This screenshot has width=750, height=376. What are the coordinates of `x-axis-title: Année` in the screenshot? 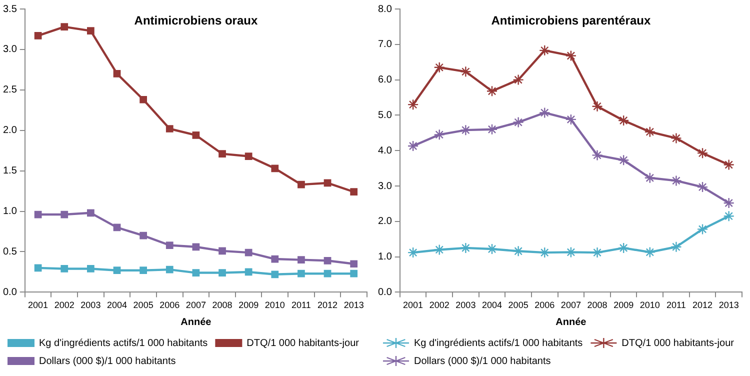 It's located at (571, 322).